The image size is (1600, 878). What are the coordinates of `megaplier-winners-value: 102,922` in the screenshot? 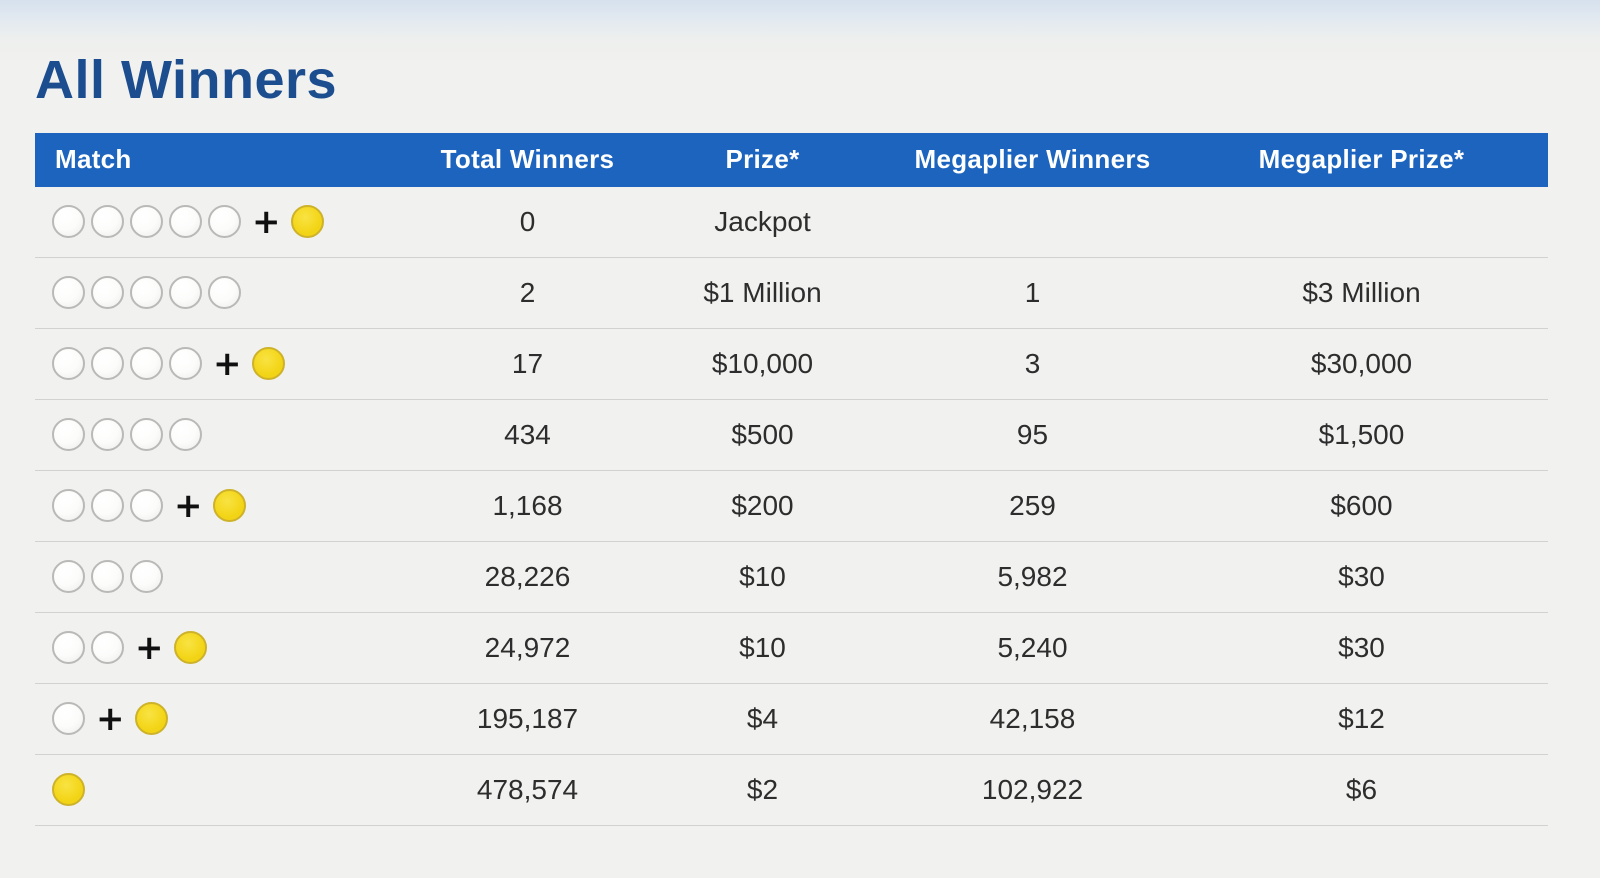 It's located at (1032, 789).